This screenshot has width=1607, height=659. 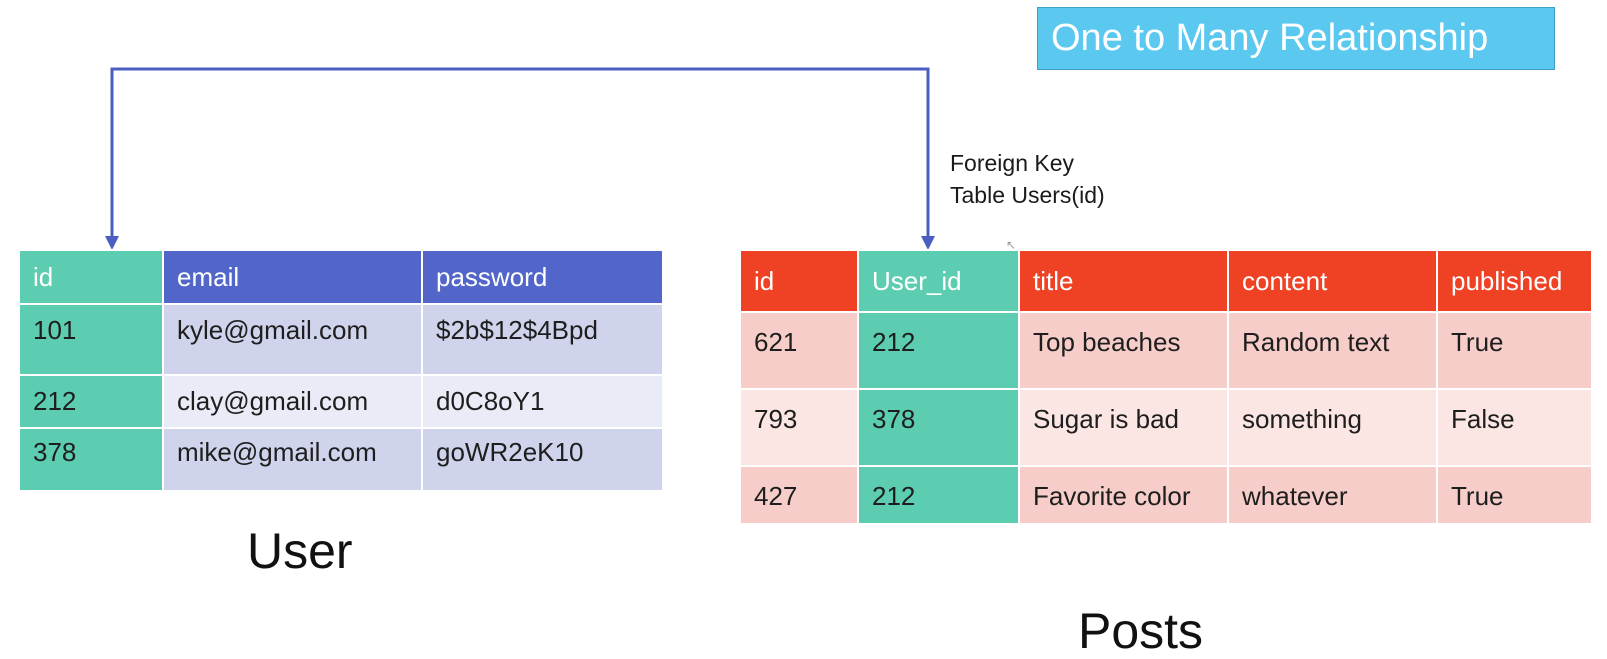 I want to click on cell-content: something, so click(x=1332, y=427).